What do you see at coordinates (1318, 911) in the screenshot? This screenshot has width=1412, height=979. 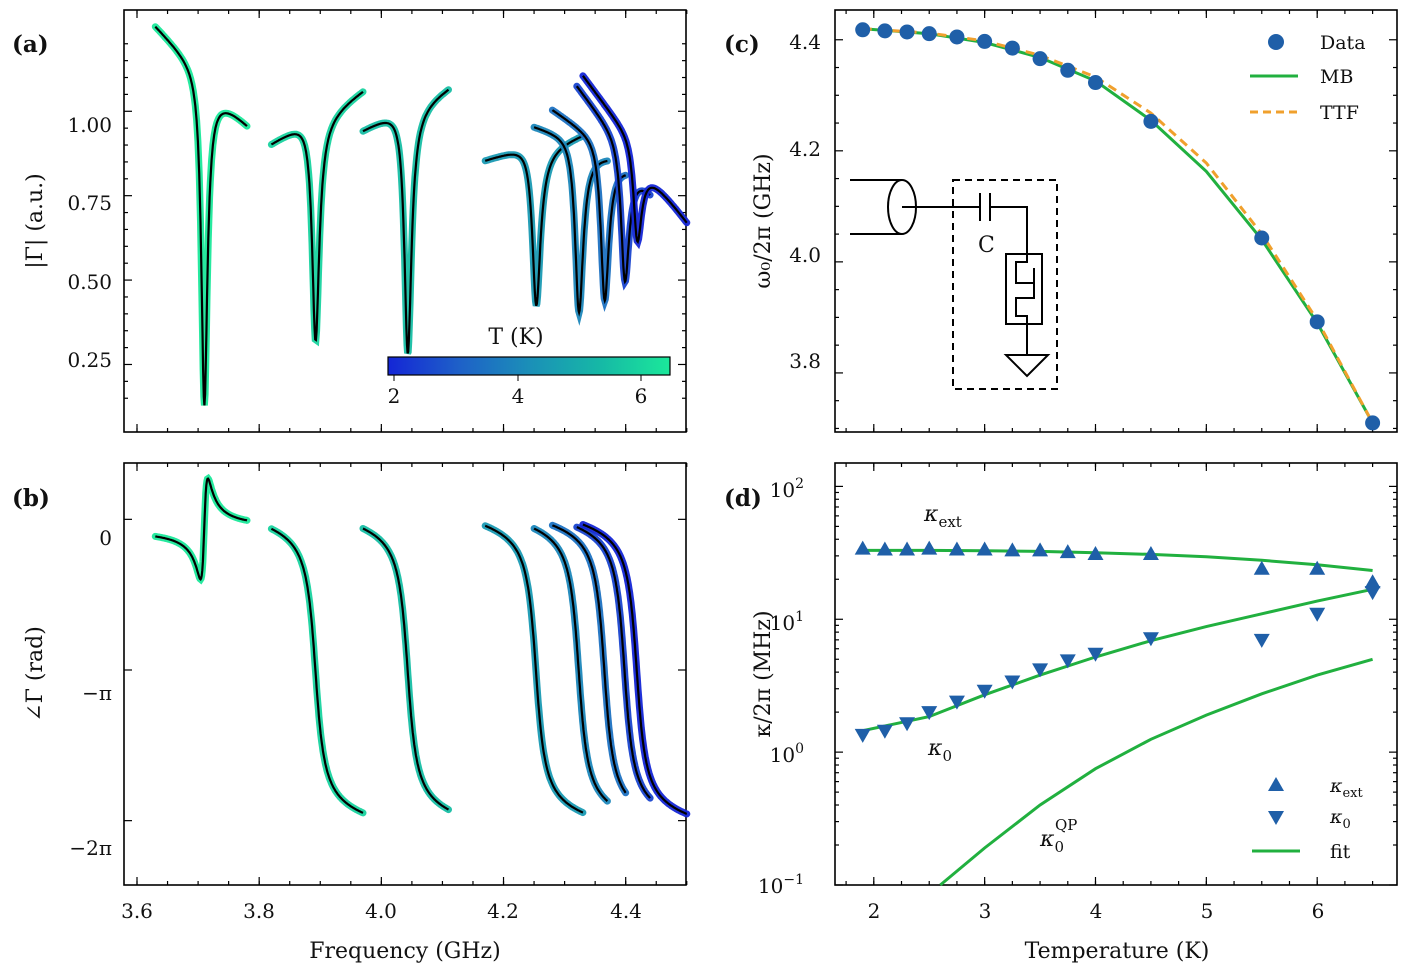 I see `panel-d-xtick: 6` at bounding box center [1318, 911].